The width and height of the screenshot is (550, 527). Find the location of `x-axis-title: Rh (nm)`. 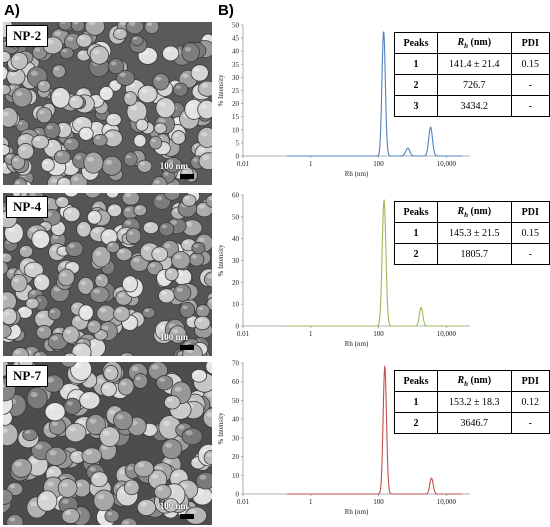

x-axis-title: Rh (nm) is located at coordinates (357, 174).